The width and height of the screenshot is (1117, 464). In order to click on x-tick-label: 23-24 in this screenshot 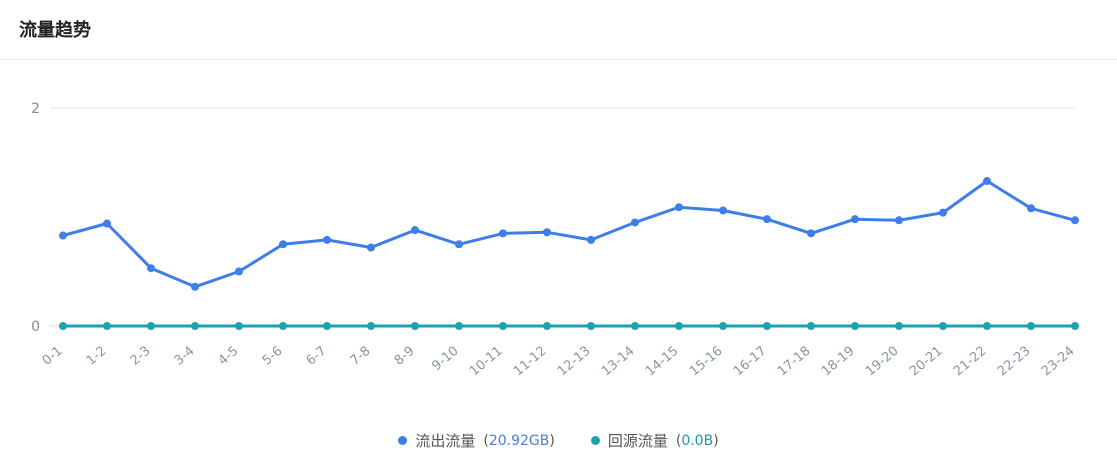, I will do `click(1058, 362)`.